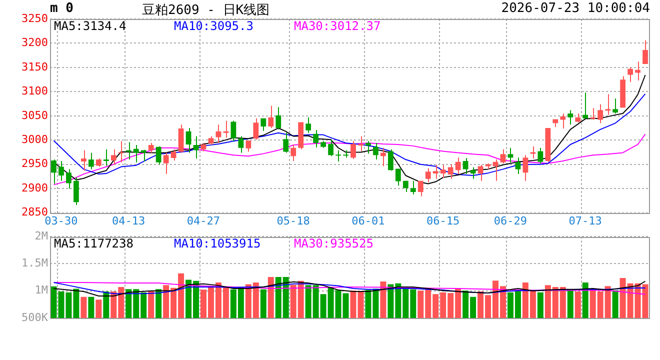  What do you see at coordinates (35, 163) in the screenshot?
I see `y-tick-label: 2950` at bounding box center [35, 163].